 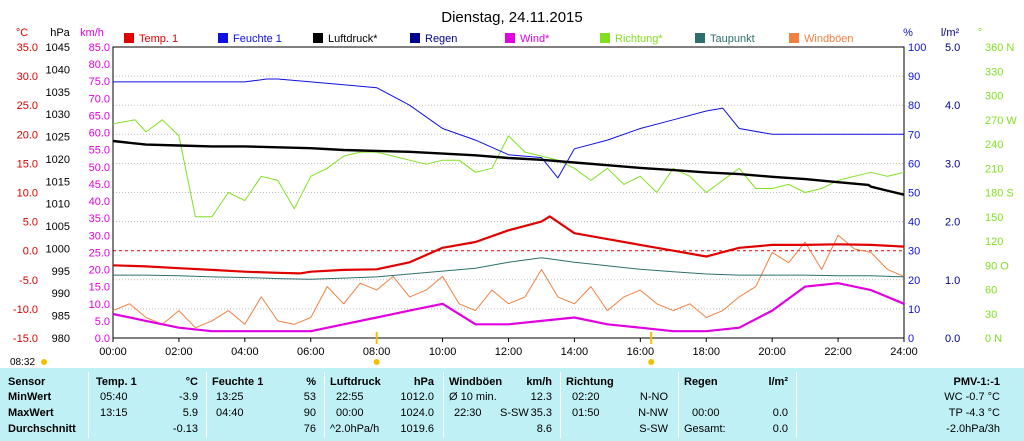 What do you see at coordinates (30, 252) in the screenshot?
I see `tick-label-temp: 0.0` at bounding box center [30, 252].